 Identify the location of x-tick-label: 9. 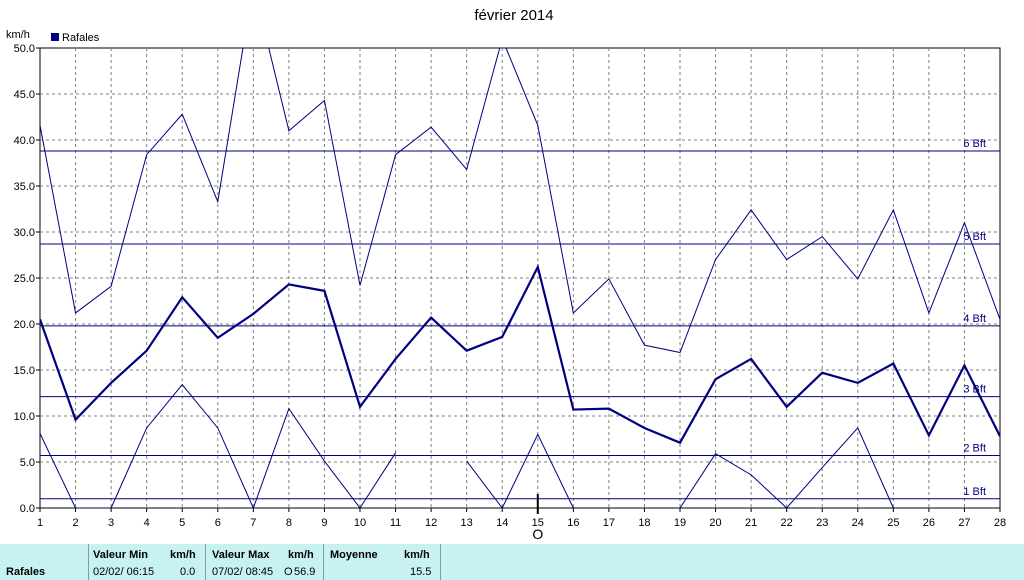
(324, 523).